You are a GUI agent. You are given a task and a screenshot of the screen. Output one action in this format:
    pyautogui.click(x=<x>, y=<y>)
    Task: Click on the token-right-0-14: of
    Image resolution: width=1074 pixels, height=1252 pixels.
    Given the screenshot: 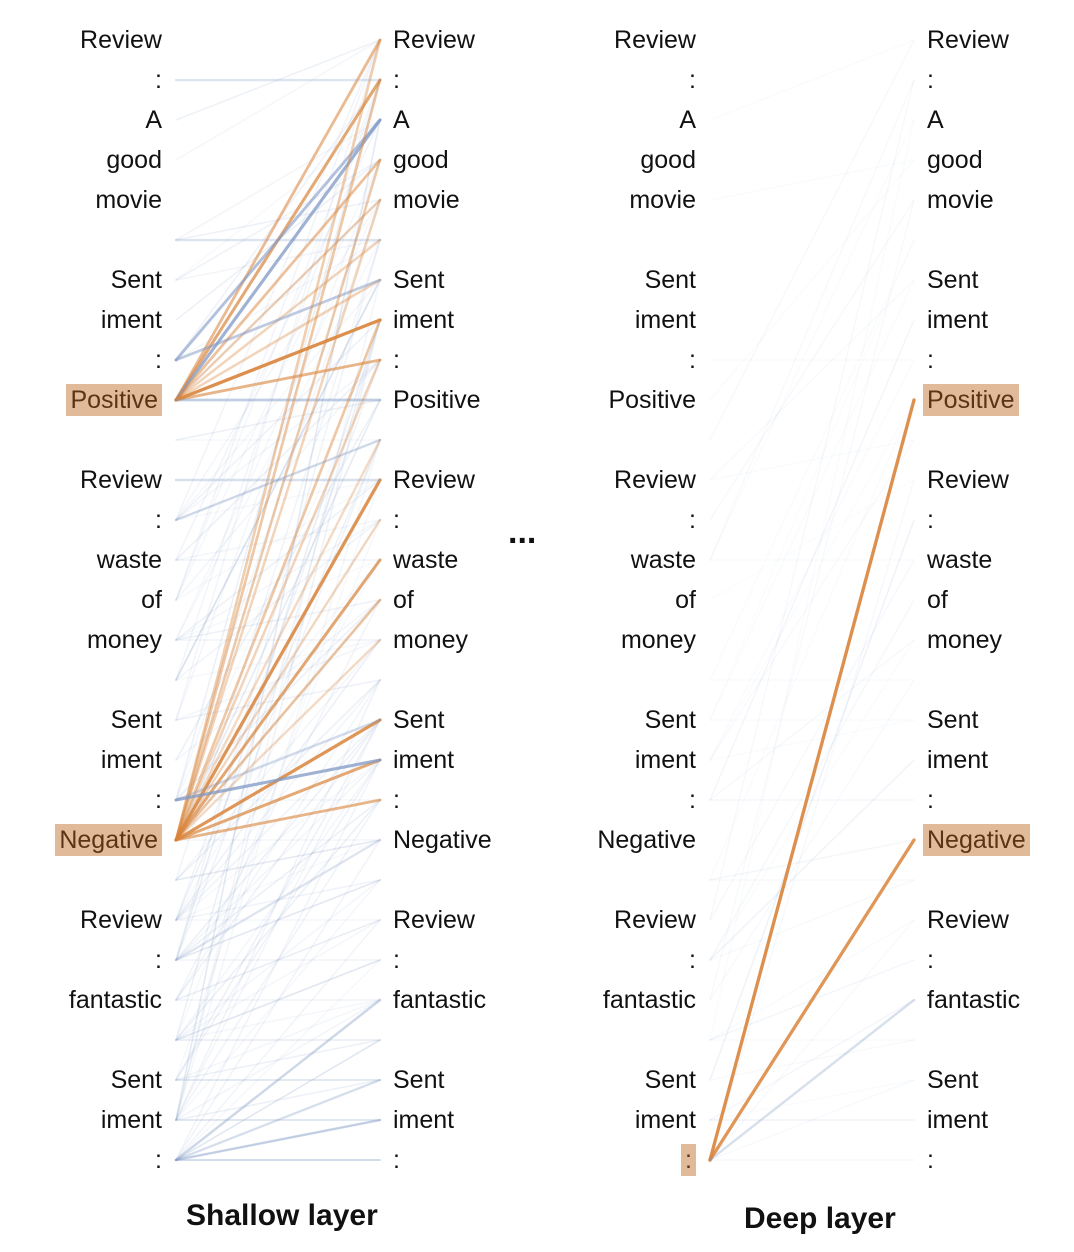 What is the action you would take?
    pyautogui.click(x=403, y=600)
    